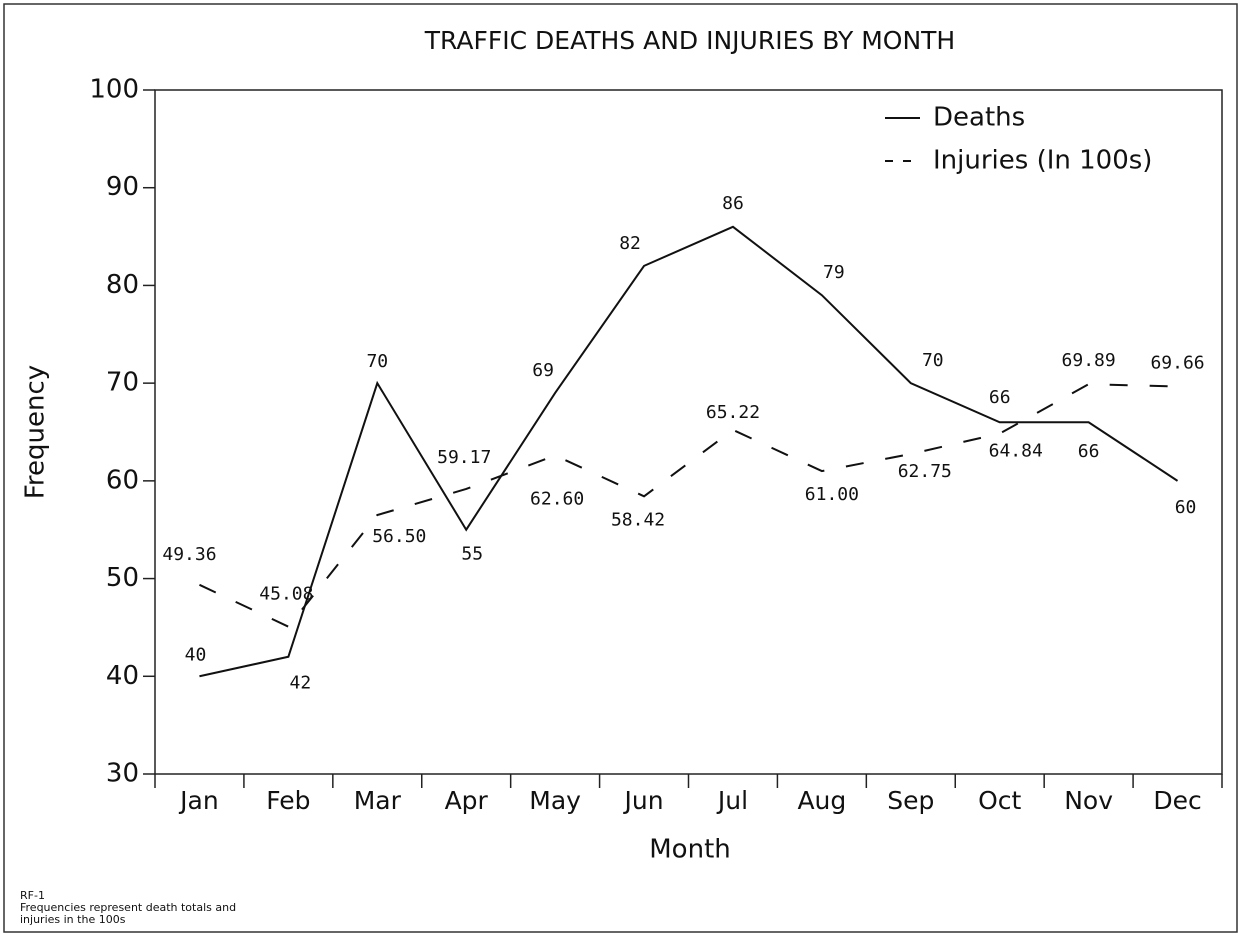 The image size is (1241, 937). Describe the element at coordinates (1186, 507) in the screenshot. I see `data-label: 60` at that location.